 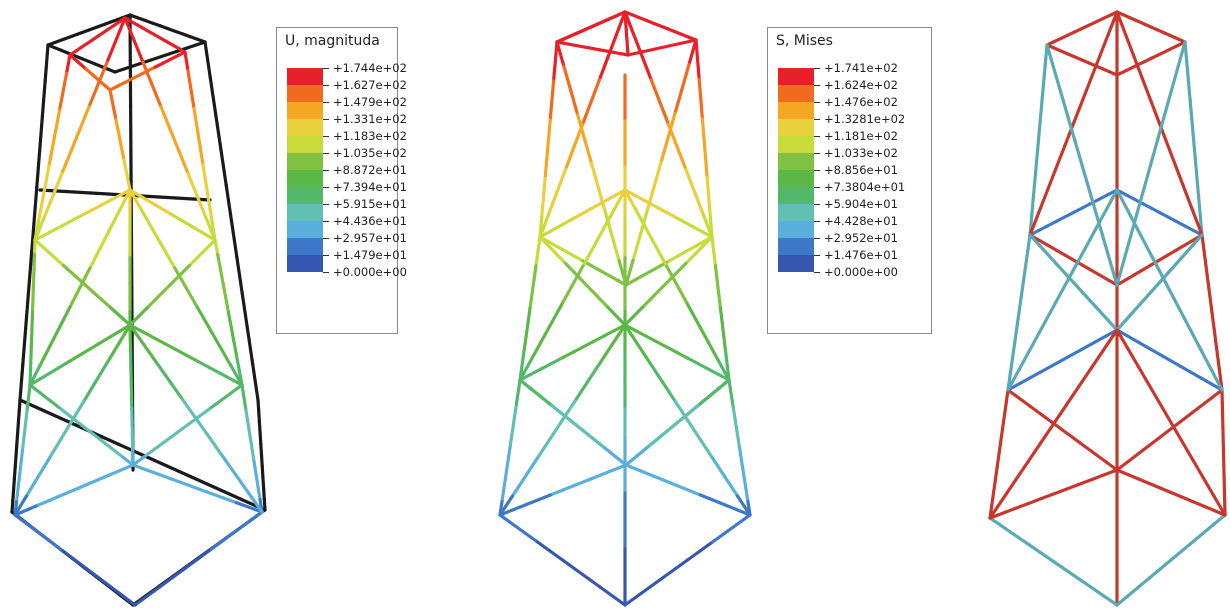 What do you see at coordinates (370, 68) in the screenshot?
I see `legend-value-label: +1.744e+02` at bounding box center [370, 68].